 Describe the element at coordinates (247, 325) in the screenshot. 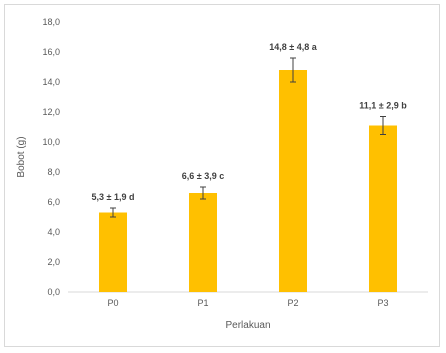

I see `x-axis-label: Perlakuan` at that location.